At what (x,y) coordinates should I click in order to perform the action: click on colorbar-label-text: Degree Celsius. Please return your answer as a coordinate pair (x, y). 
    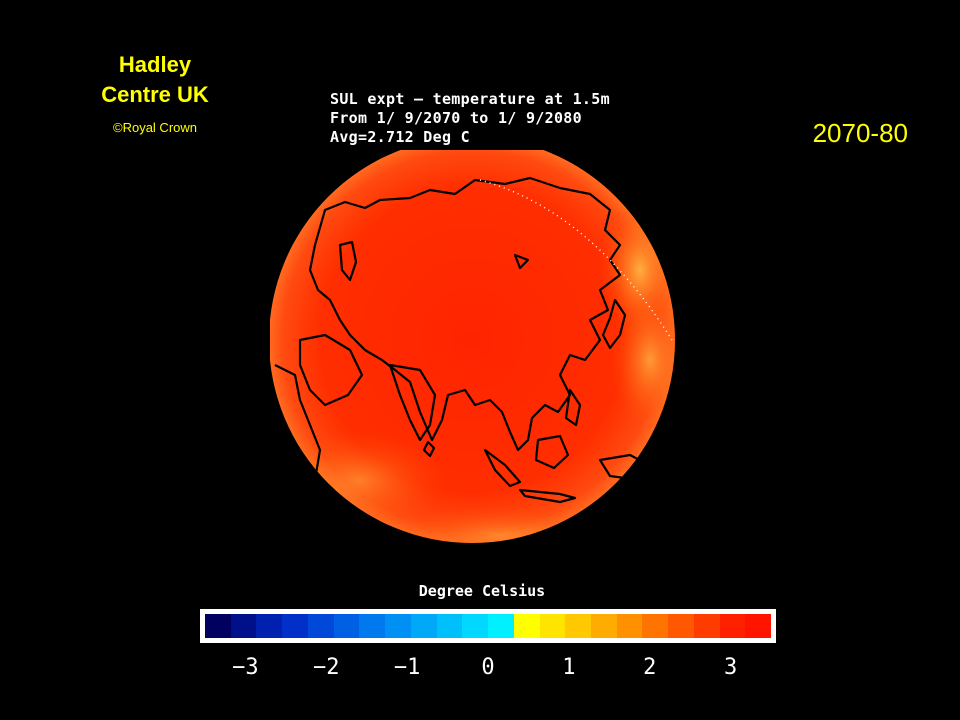
    Looking at the image, I should click on (482, 591).